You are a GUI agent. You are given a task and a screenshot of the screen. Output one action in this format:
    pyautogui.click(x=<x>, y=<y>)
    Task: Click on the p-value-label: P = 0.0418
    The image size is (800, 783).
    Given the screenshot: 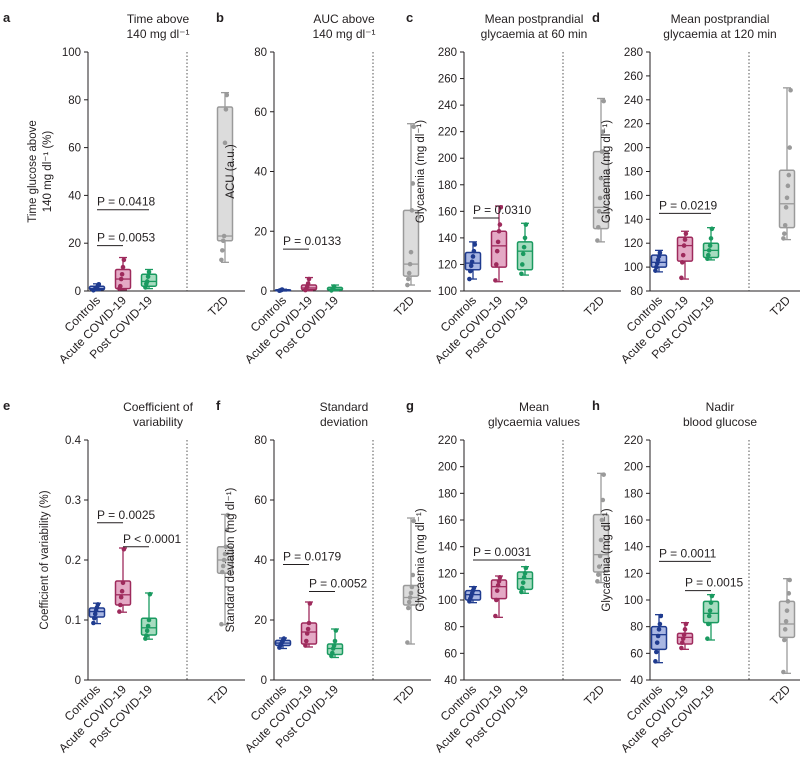 What is the action you would take?
    pyautogui.click(x=126, y=202)
    